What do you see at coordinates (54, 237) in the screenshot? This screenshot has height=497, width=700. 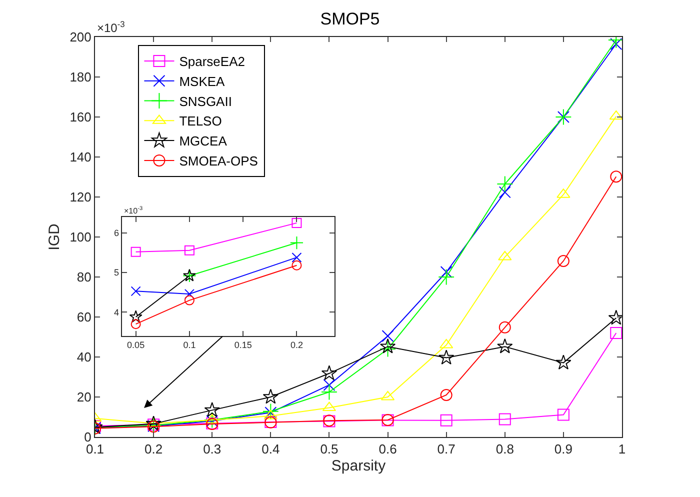 I see `y-axis-title: IGD` at bounding box center [54, 237].